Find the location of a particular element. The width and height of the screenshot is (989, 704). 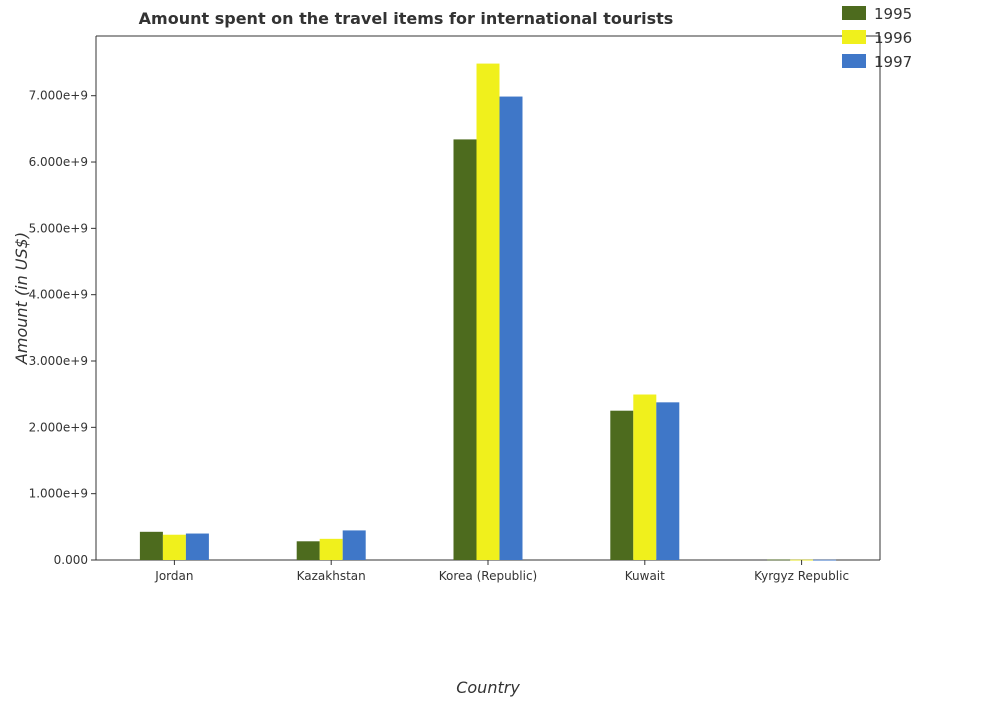

bar-1996-korea-republic- is located at coordinates (488, 312).